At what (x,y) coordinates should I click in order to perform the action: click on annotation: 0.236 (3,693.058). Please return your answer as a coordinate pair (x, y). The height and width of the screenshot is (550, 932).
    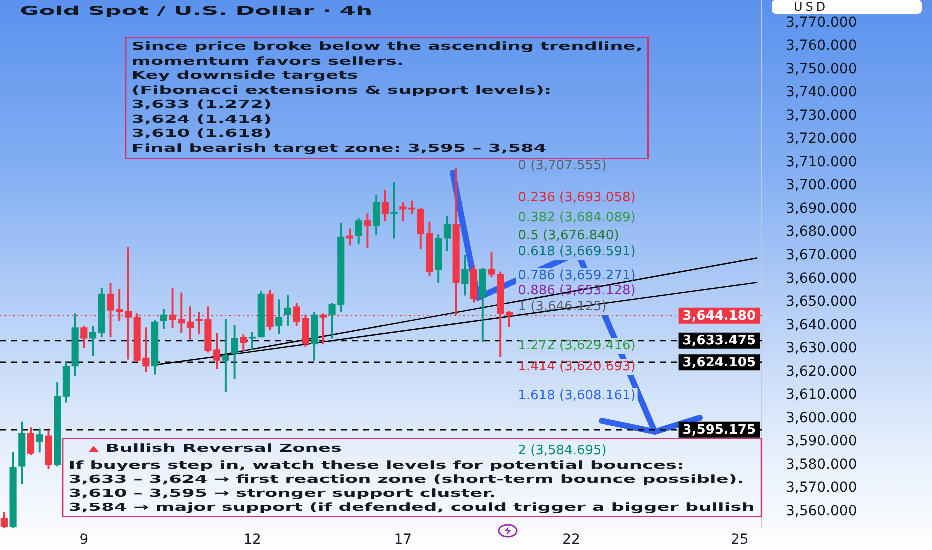
    Looking at the image, I should click on (577, 198).